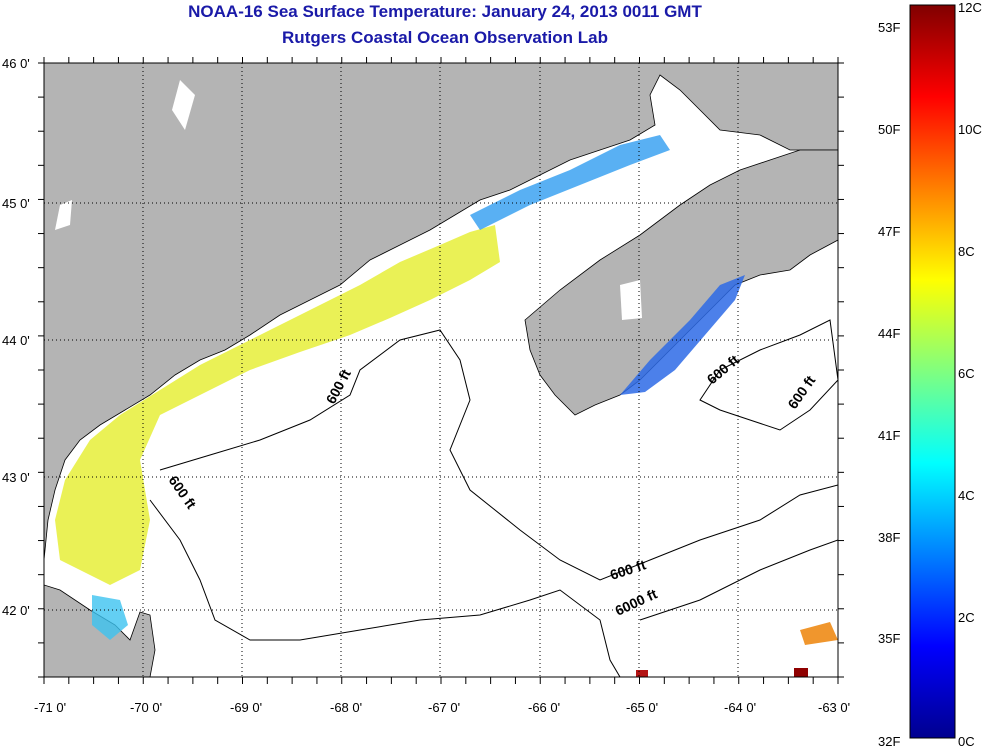 The image size is (984, 754). What do you see at coordinates (932, 371) in the screenshot?
I see `colorbar` at bounding box center [932, 371].